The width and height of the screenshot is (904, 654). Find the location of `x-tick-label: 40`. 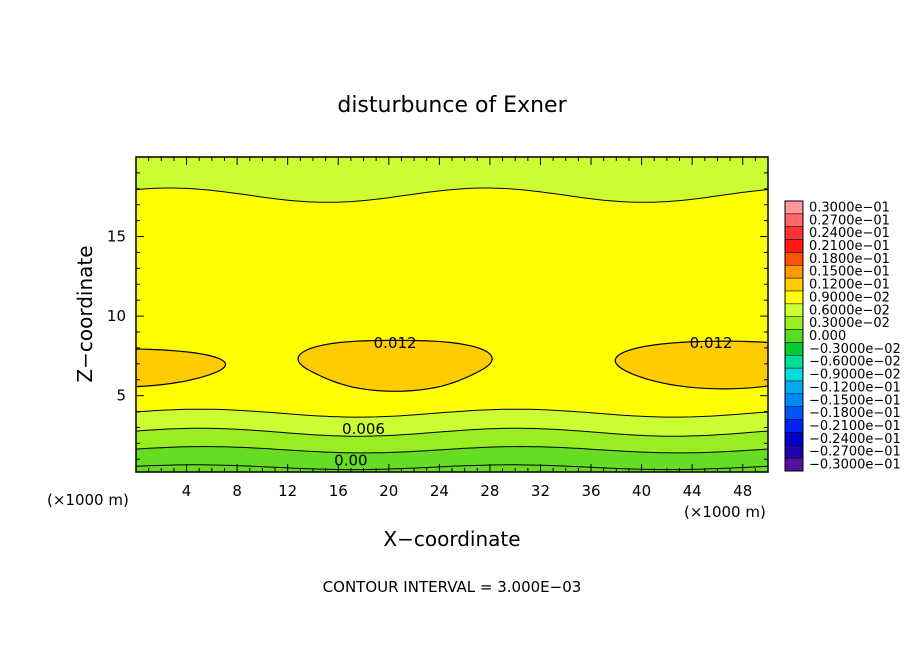

x-tick-label: 40 is located at coordinates (641, 491).